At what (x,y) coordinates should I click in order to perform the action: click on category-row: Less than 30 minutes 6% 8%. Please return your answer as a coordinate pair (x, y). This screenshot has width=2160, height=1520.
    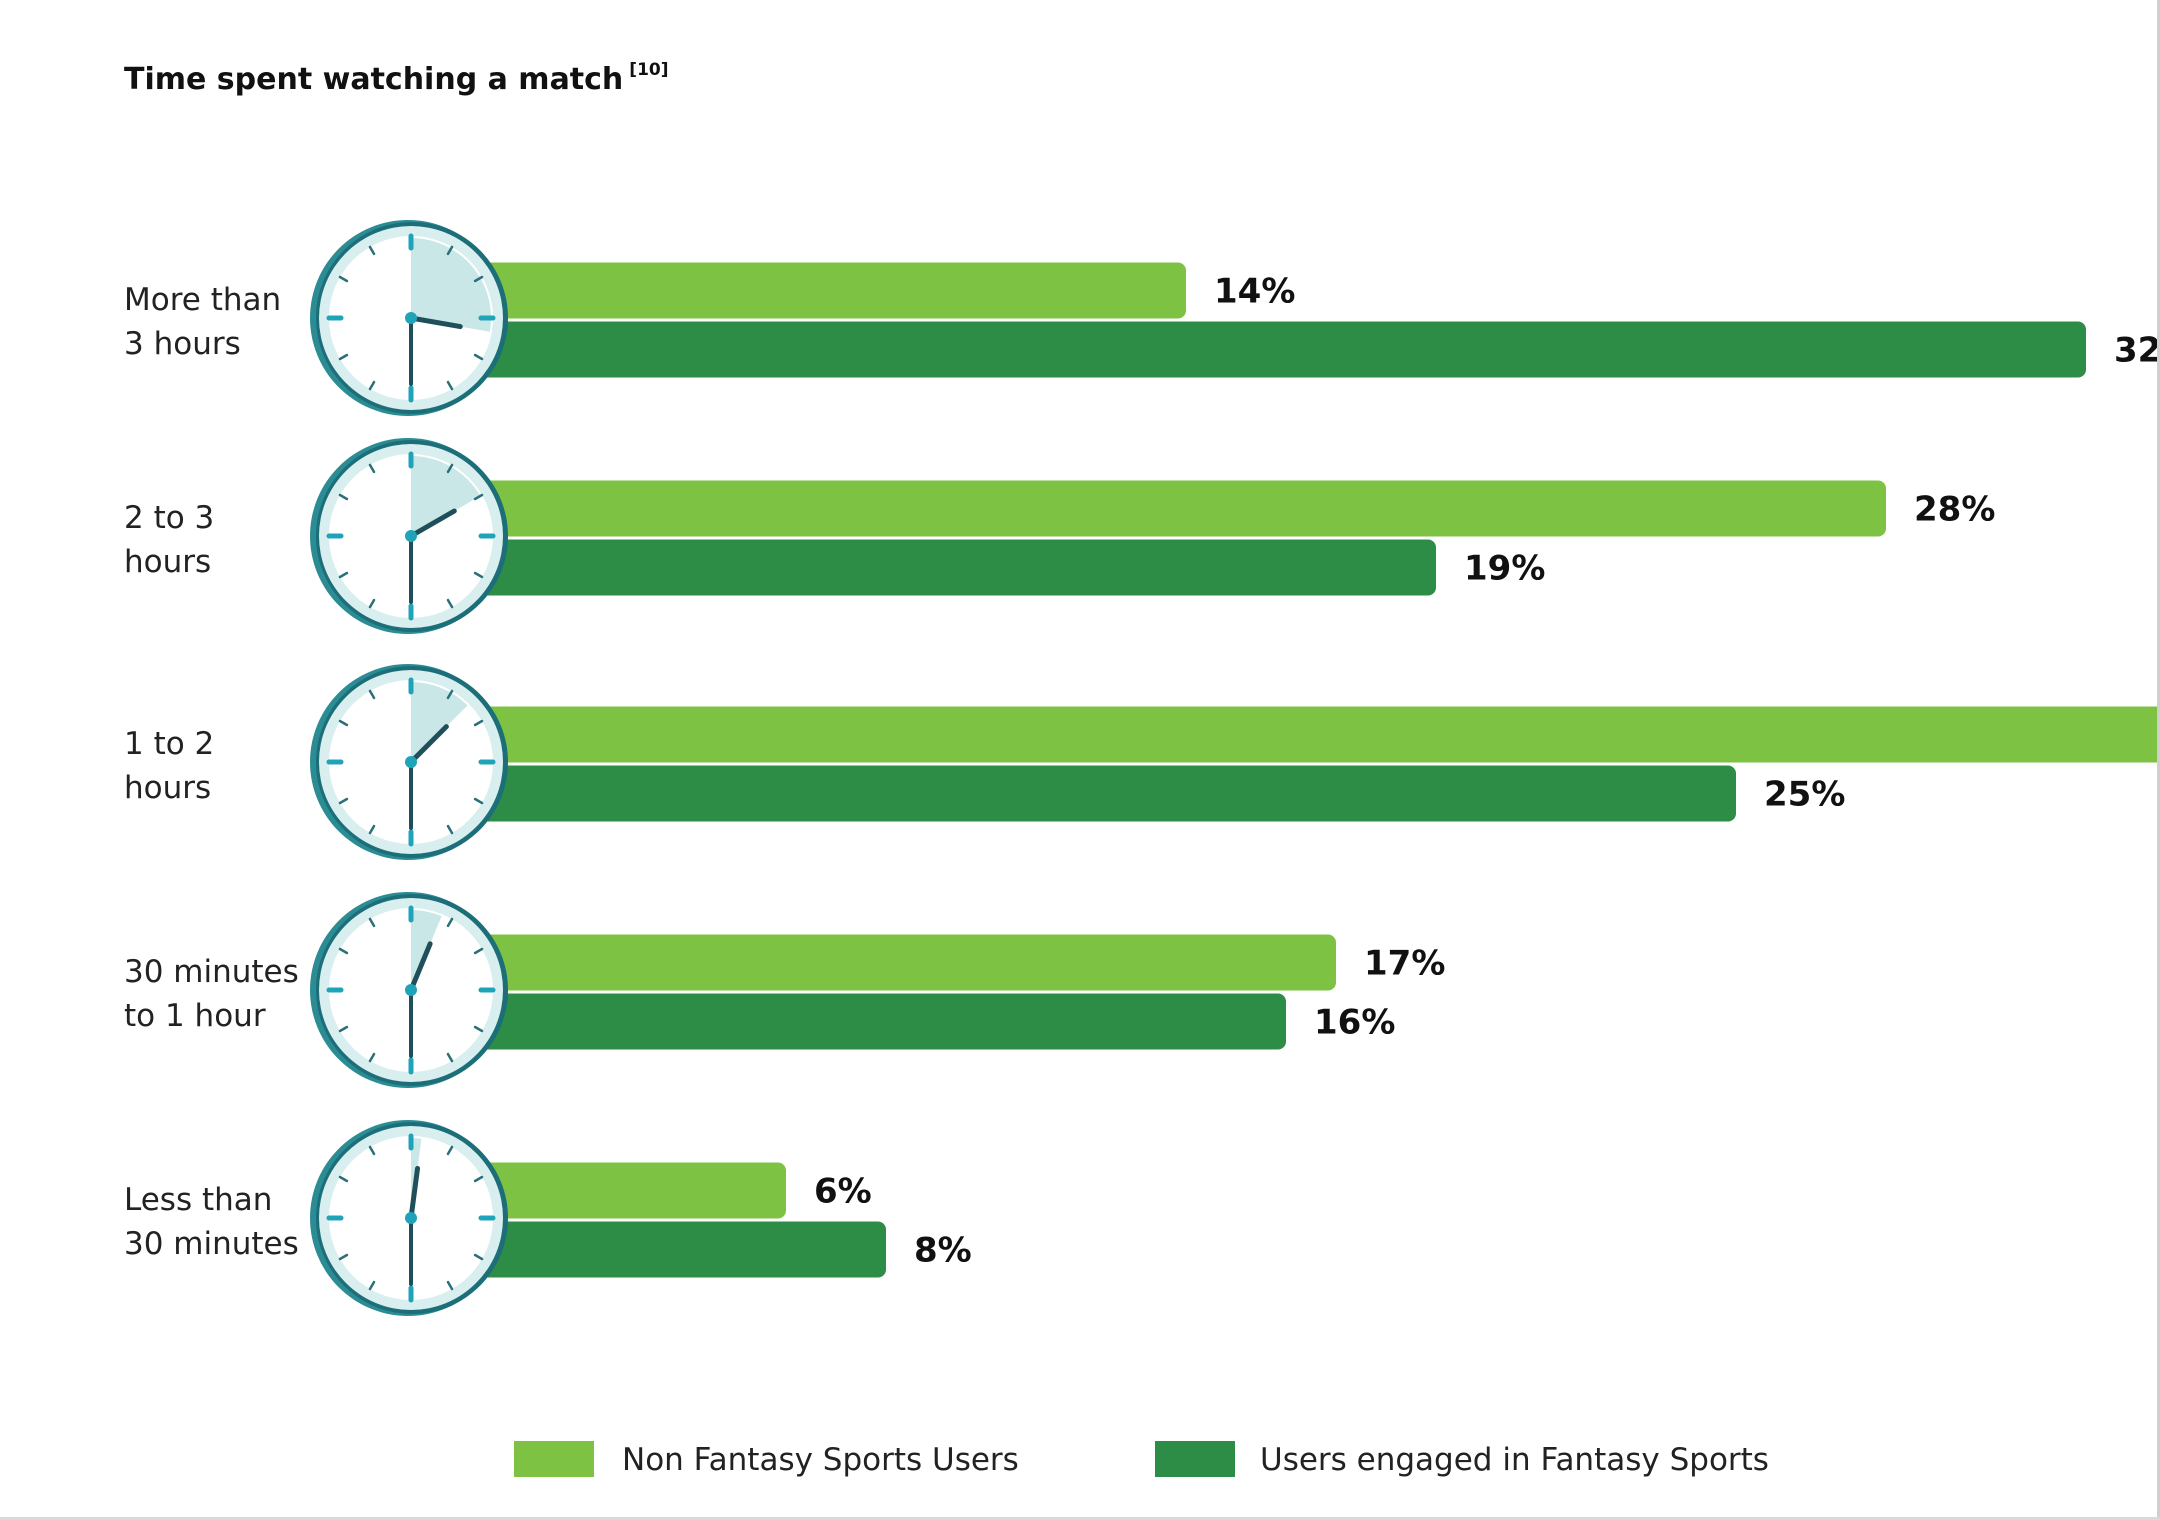
    Looking at the image, I should click on (548, 1218).